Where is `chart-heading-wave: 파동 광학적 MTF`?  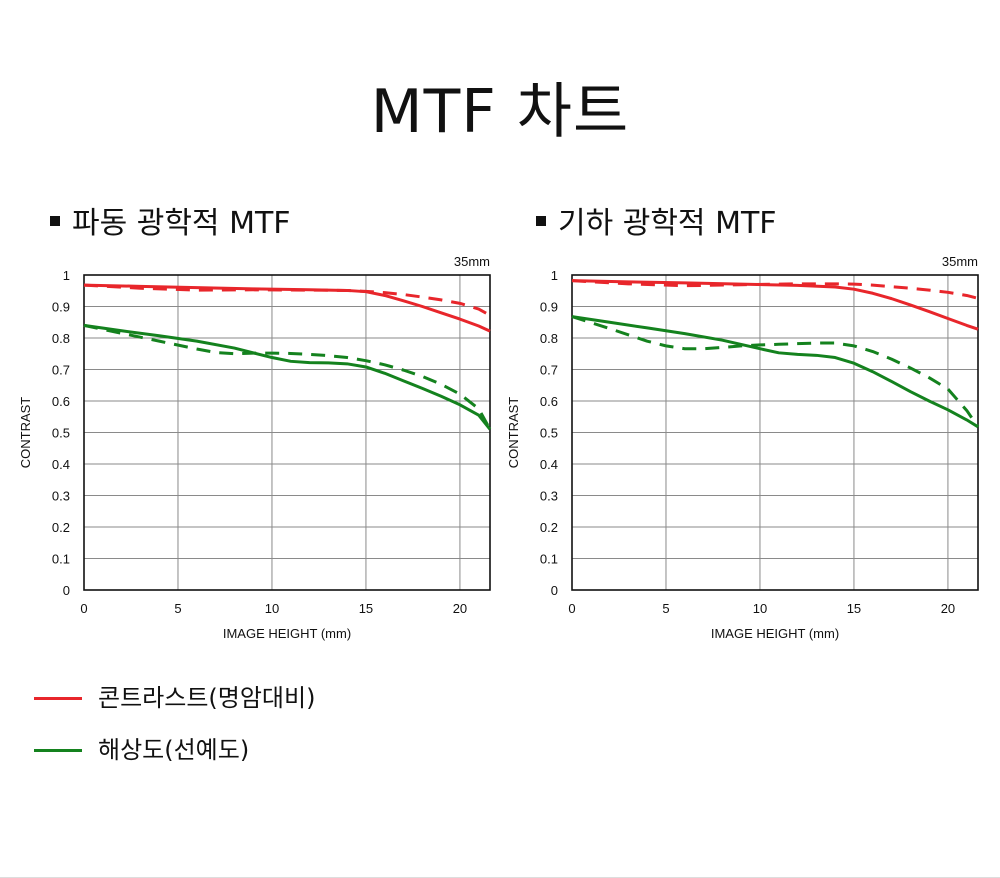 chart-heading-wave: 파동 광학적 MTF is located at coordinates (170, 224).